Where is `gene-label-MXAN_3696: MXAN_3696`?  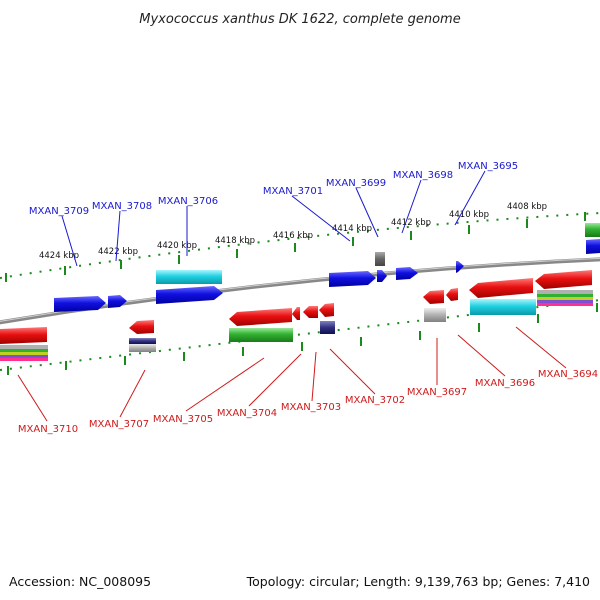 gene-label-MXAN_3696: MXAN_3696 is located at coordinates (505, 383).